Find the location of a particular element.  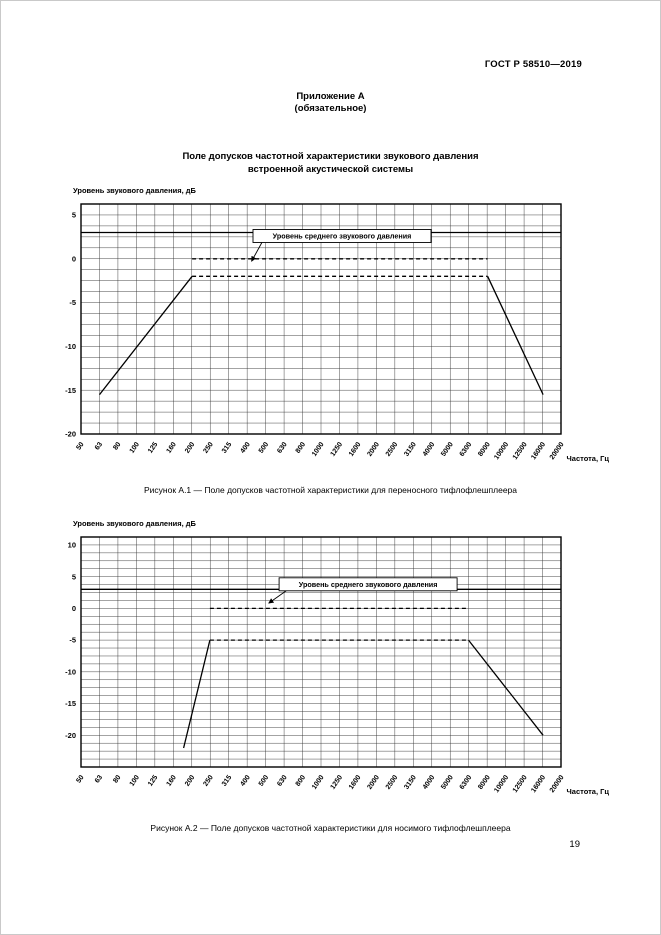

y-tick-labels: 10 5 0 -5 -10 -15 -20 is located at coordinates (70, 640).